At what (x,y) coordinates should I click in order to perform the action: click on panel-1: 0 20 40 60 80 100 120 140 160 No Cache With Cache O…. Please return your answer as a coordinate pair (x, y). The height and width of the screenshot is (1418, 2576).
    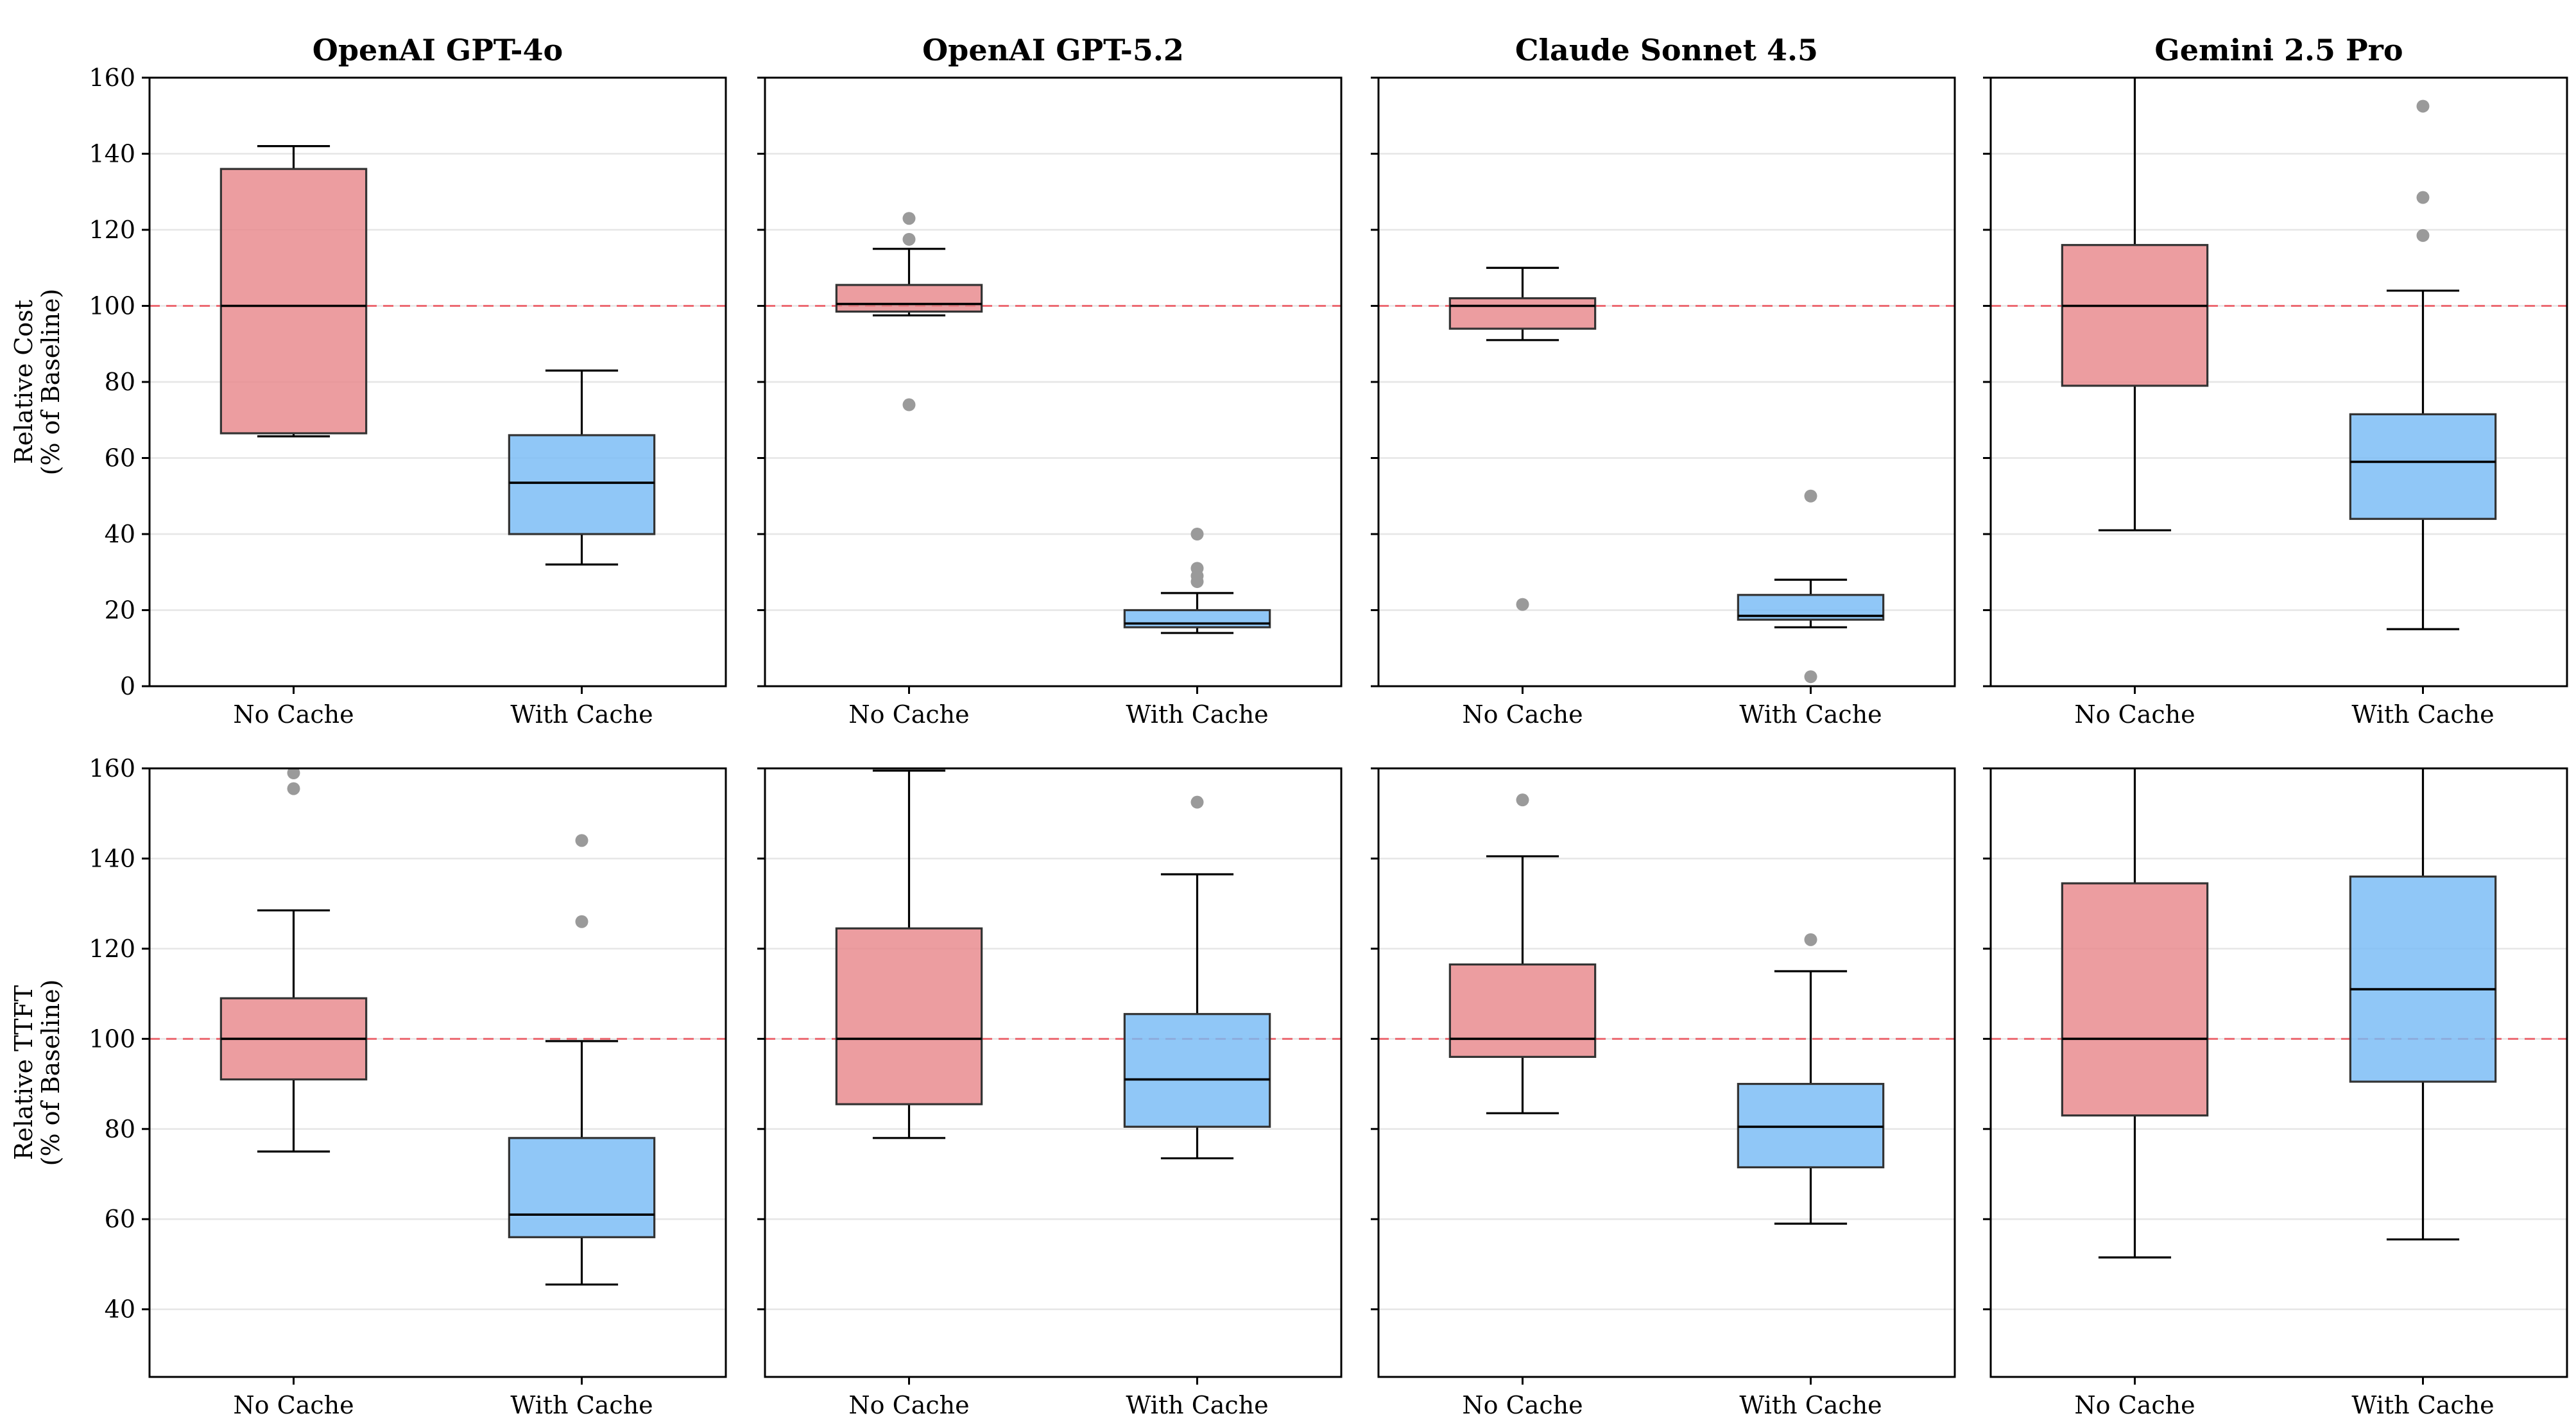
    Looking at the image, I should click on (368, 381).